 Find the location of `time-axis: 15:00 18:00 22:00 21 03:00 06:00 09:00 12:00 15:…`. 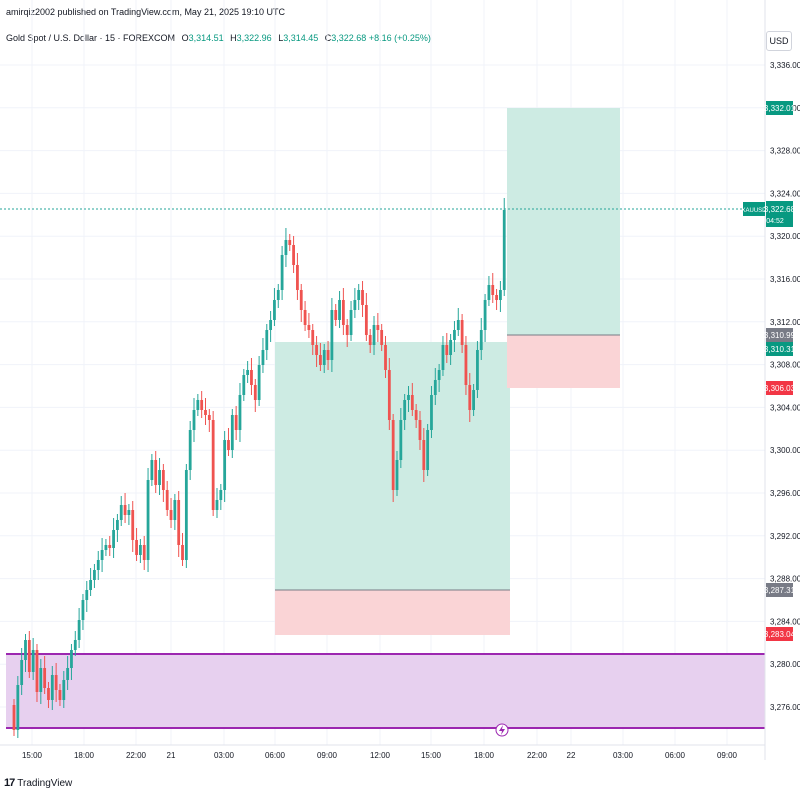

time-axis: 15:00 18:00 22:00 21 03:00 06:00 09:00 12:00 15:… is located at coordinates (380, 755).